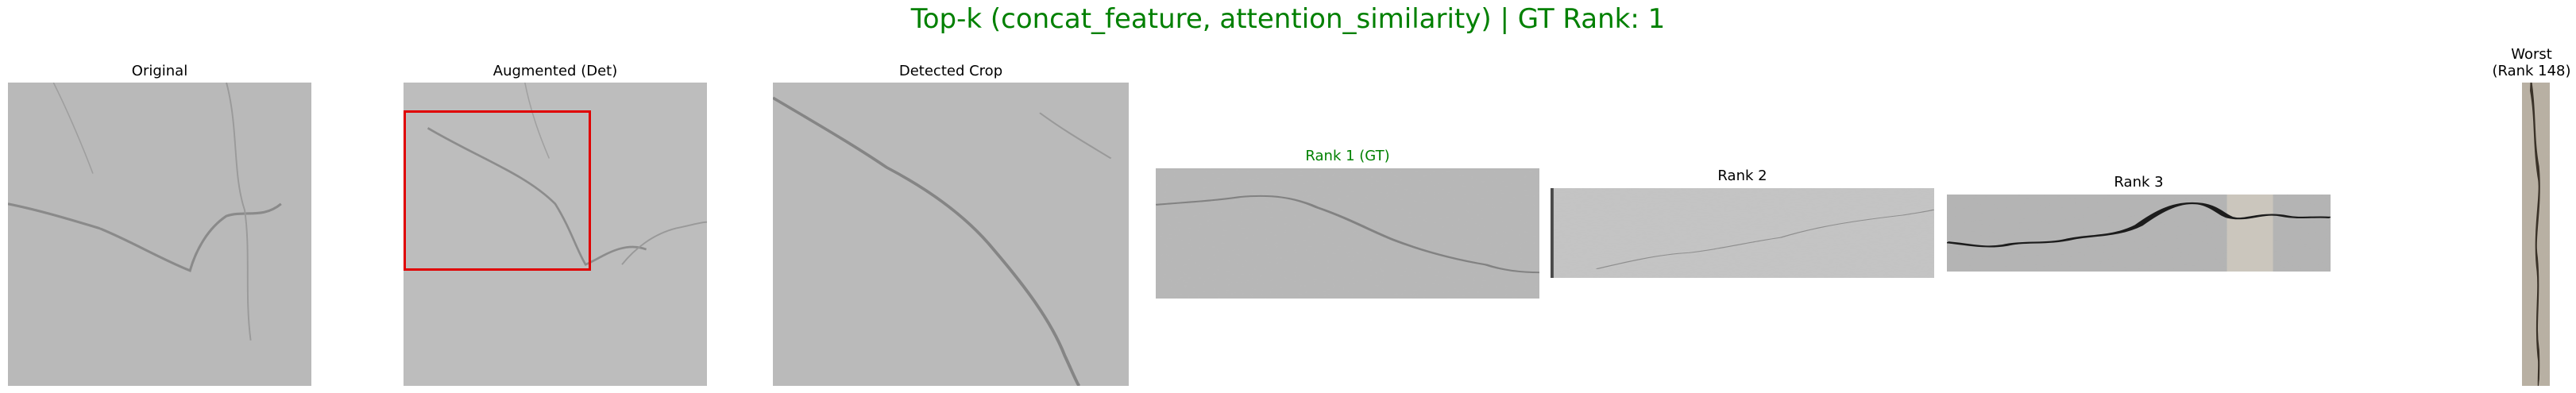 The height and width of the screenshot is (393, 2576). Describe the element at coordinates (2531, 71) in the screenshot. I see `worst-caption-line2: (Rank 148)` at that location.